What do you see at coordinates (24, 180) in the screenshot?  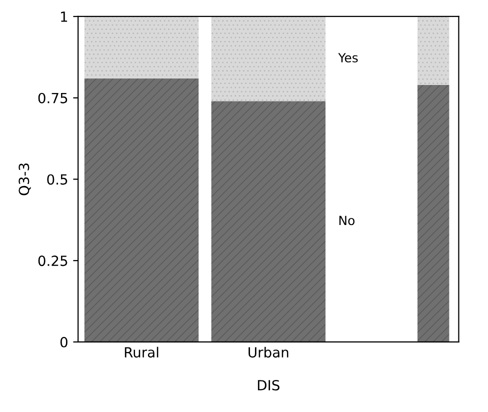 I see `y-axis-title: Q3-3` at bounding box center [24, 180].